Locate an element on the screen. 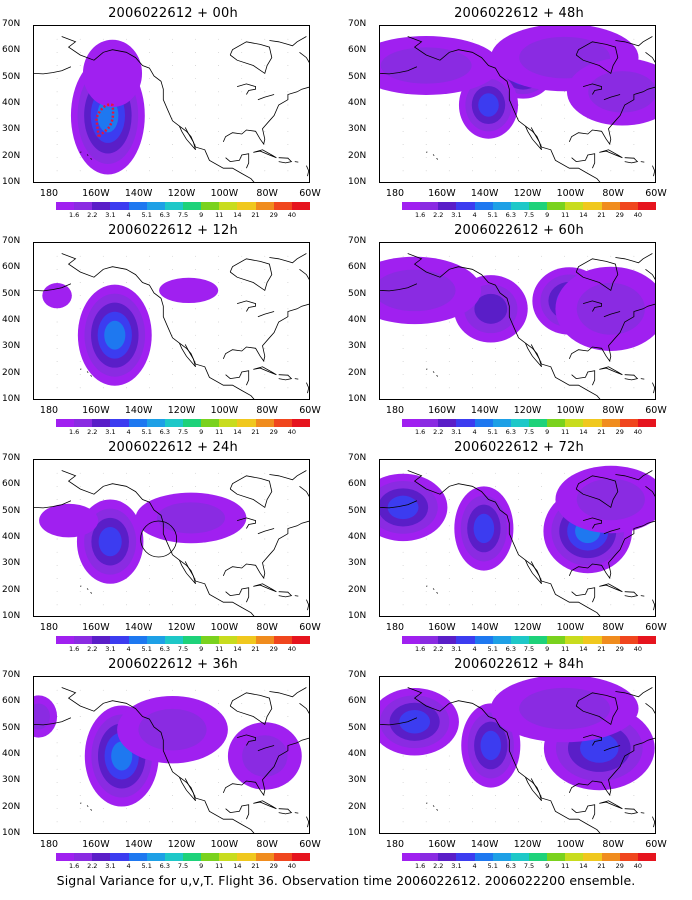 The height and width of the screenshot is (900, 692). y-tick-label: 40N is located at coordinates (357, 320).